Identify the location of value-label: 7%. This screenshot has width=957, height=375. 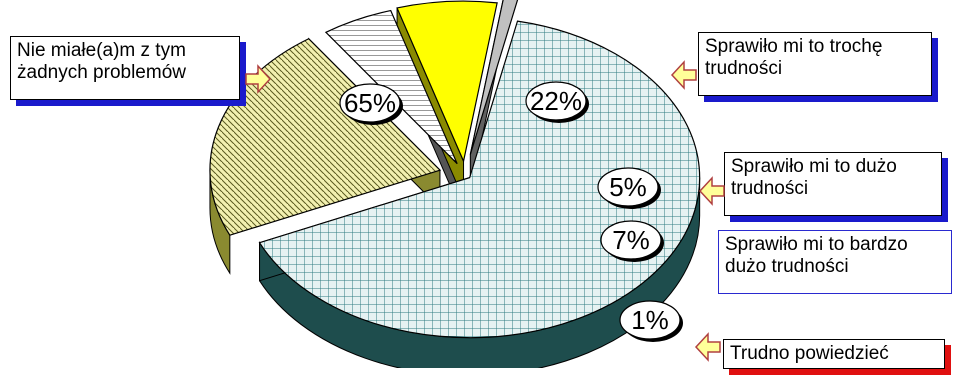
(632, 241).